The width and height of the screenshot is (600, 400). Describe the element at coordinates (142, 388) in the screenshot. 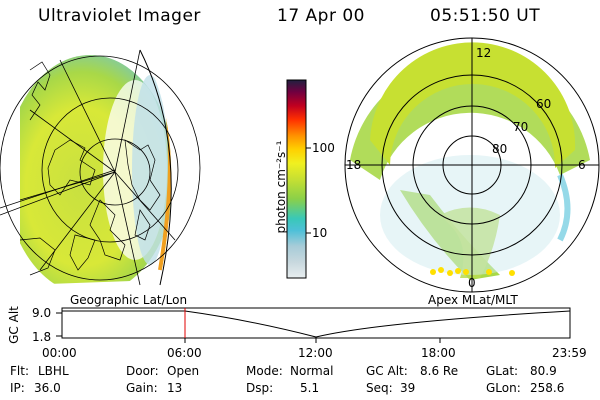

I see `status-gain-label: Gain:` at that location.